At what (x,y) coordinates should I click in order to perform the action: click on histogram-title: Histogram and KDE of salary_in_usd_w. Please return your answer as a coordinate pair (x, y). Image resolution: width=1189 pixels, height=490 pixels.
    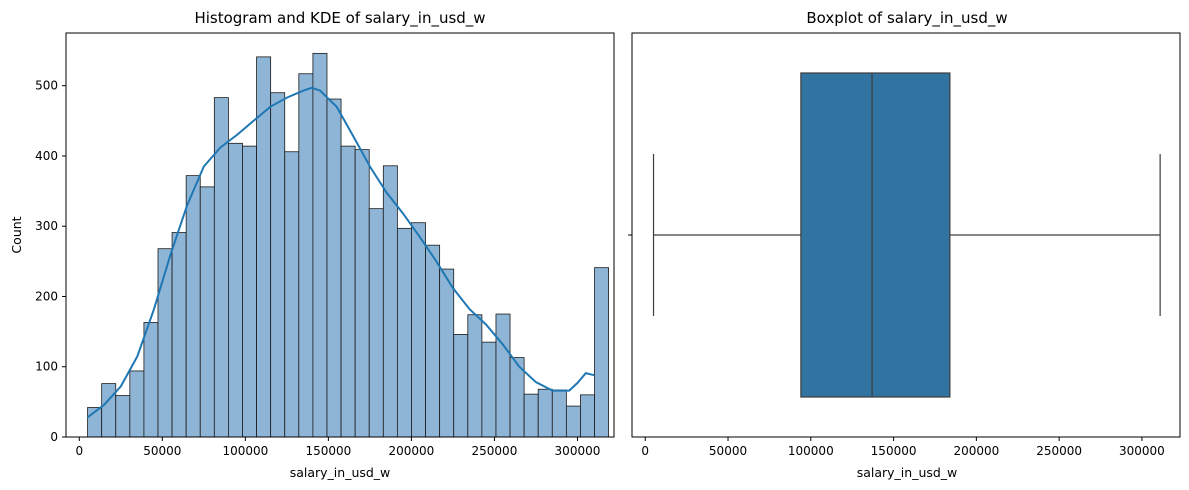
    Looking at the image, I should click on (339, 18).